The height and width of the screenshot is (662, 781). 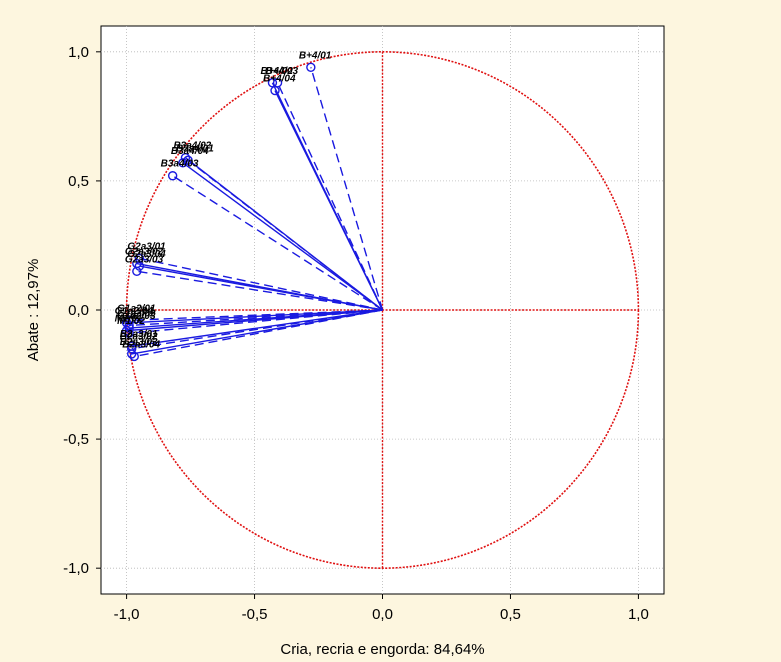 I want to click on y-tick-label: 1,0, so click(x=78, y=52).